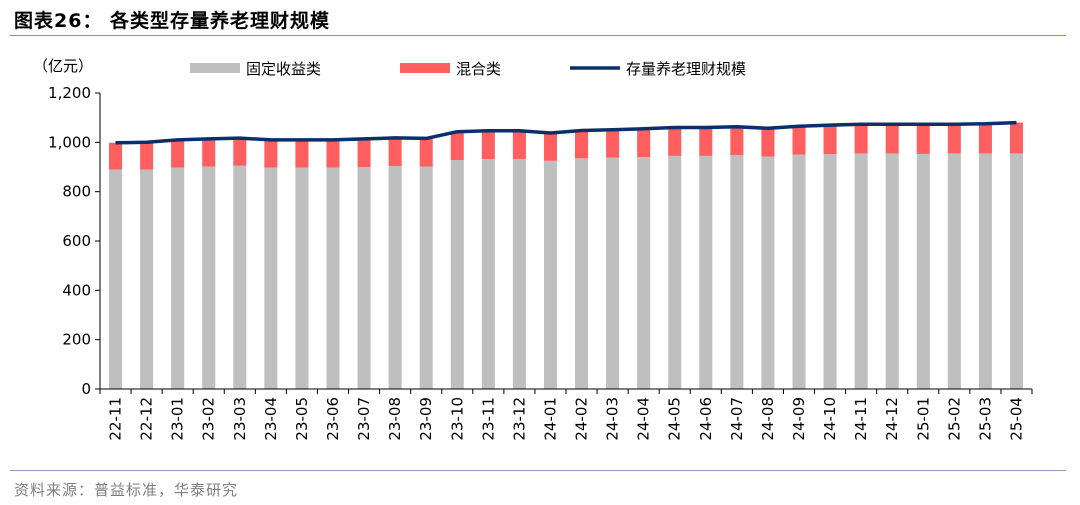 This screenshot has width=1080, height=505. I want to click on x-tick-label: 23-07, so click(364, 419).